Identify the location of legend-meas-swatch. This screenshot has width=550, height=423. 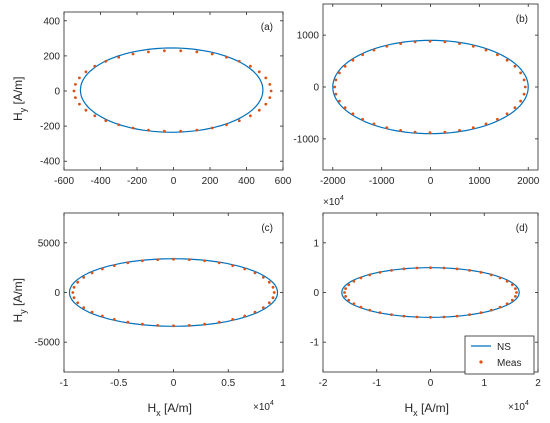
(481, 362).